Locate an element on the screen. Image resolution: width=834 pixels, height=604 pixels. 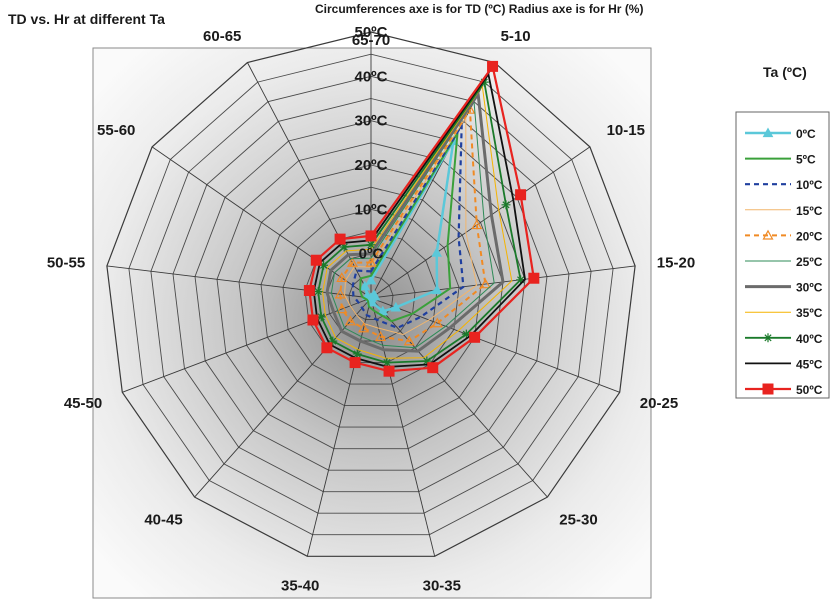
legend-item: 50ºC is located at coordinates (784, 390).